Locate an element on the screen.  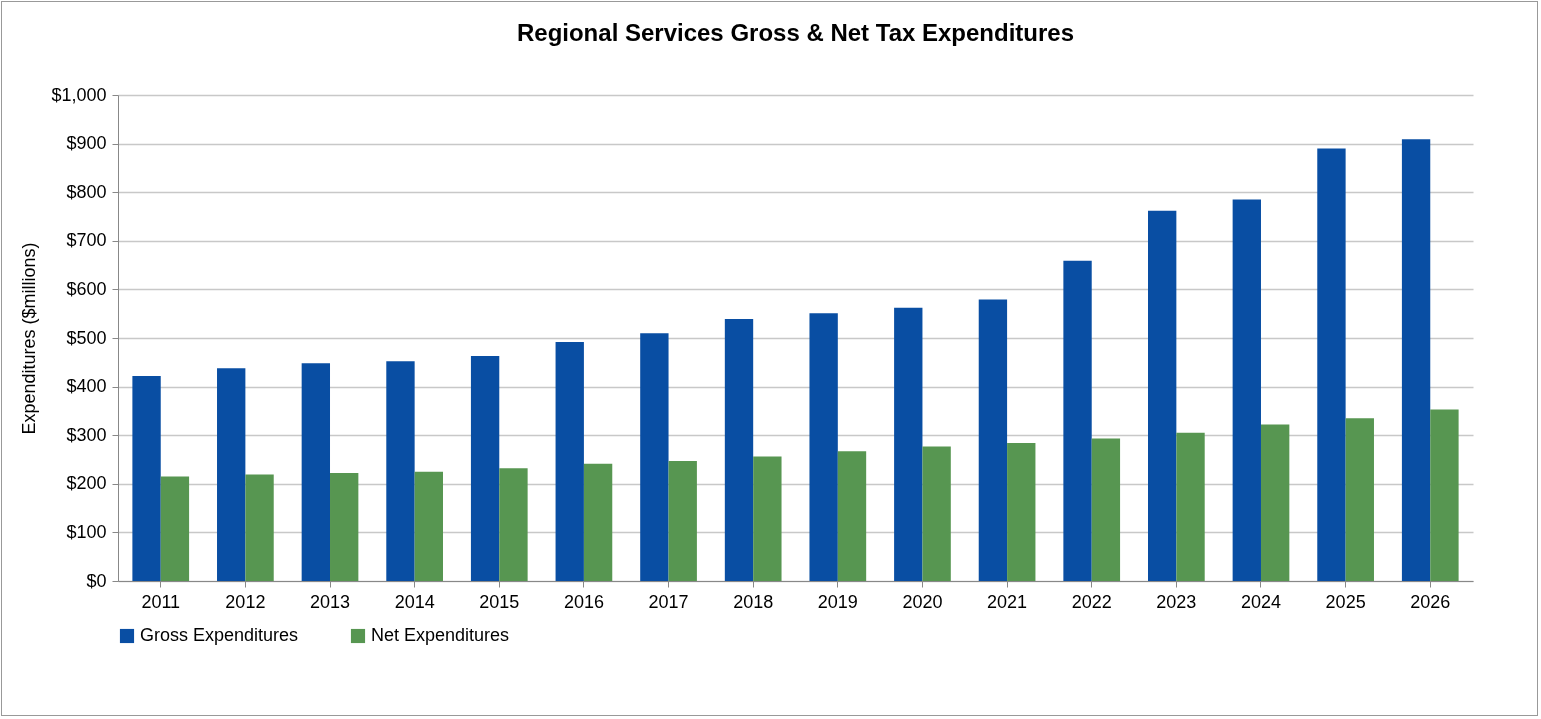
y-tick-label: $0 is located at coordinates (96, 580).